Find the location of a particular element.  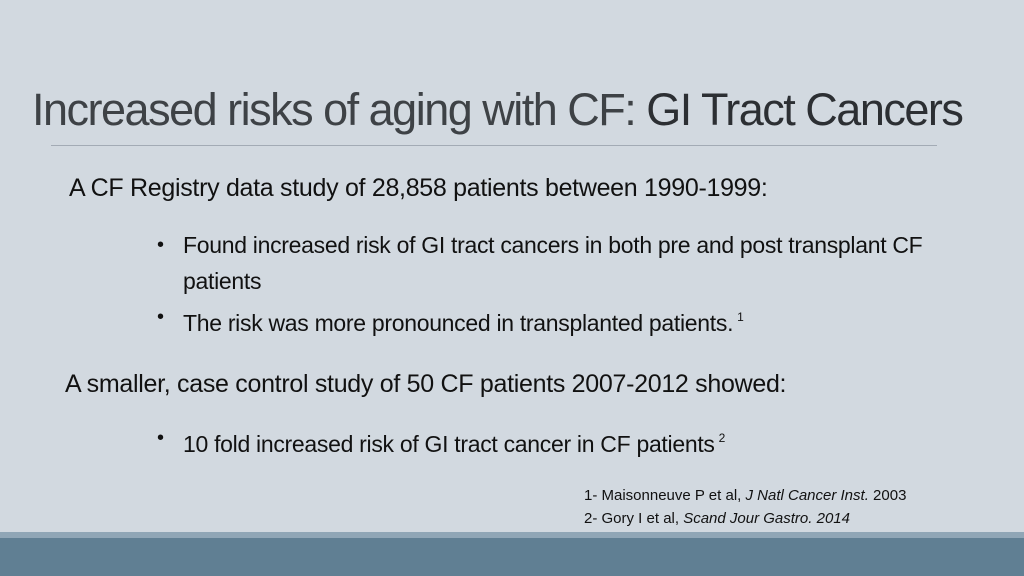

title-bold: GI Tract Cancers is located at coordinates (805, 109).